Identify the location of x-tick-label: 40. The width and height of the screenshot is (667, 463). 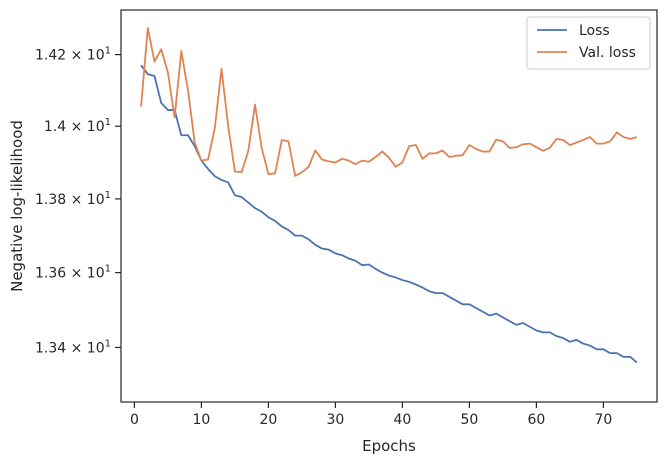
(402, 420).